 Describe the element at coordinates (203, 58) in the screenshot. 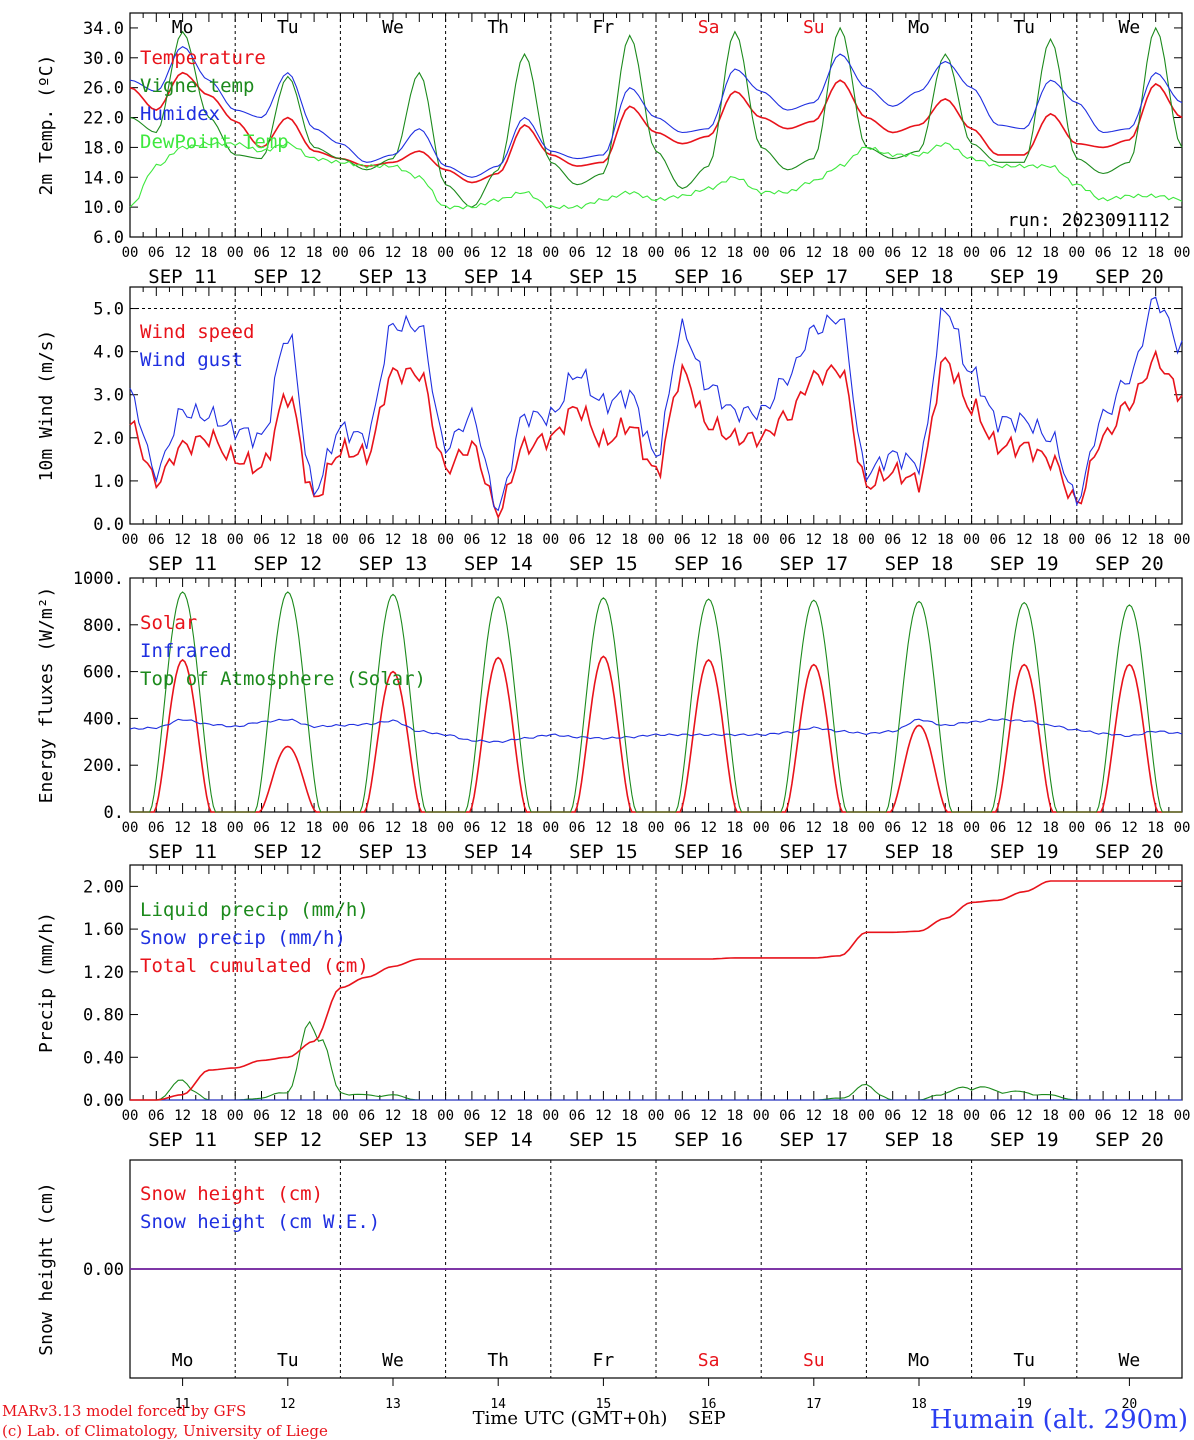

I see `legend-entry: Temperature` at that location.